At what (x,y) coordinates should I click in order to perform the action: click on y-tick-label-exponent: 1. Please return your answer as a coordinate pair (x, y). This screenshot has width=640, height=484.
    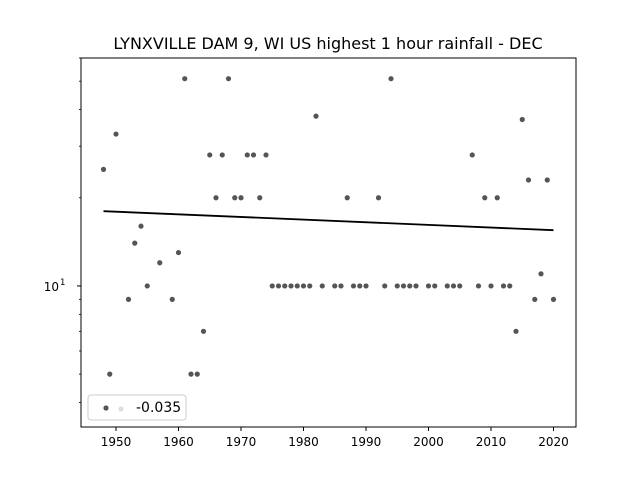
    Looking at the image, I should click on (62, 283).